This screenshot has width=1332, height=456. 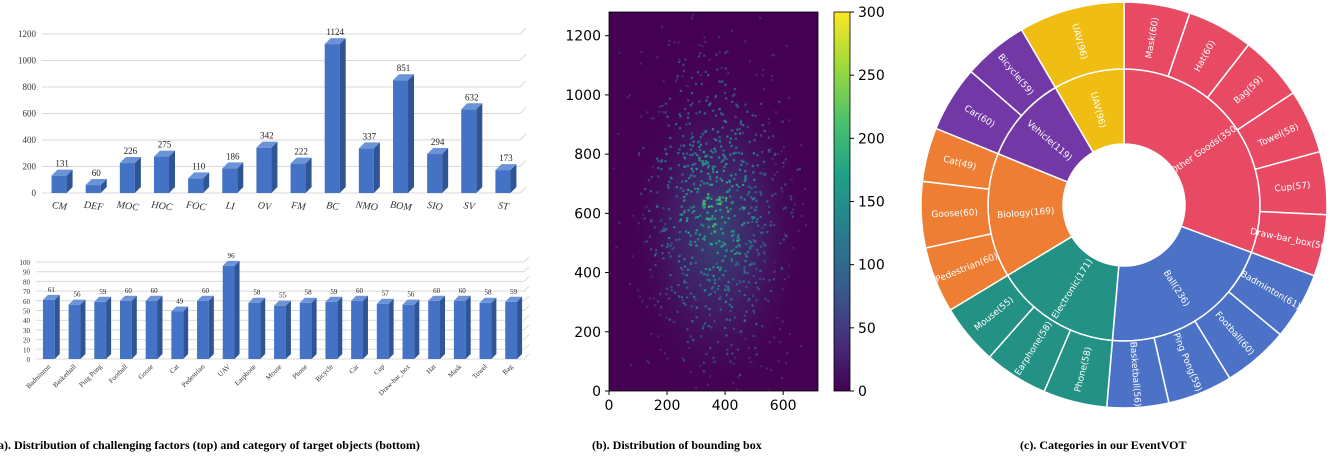 What do you see at coordinates (459, 329) in the screenshot?
I see `bar-Mask` at bounding box center [459, 329].